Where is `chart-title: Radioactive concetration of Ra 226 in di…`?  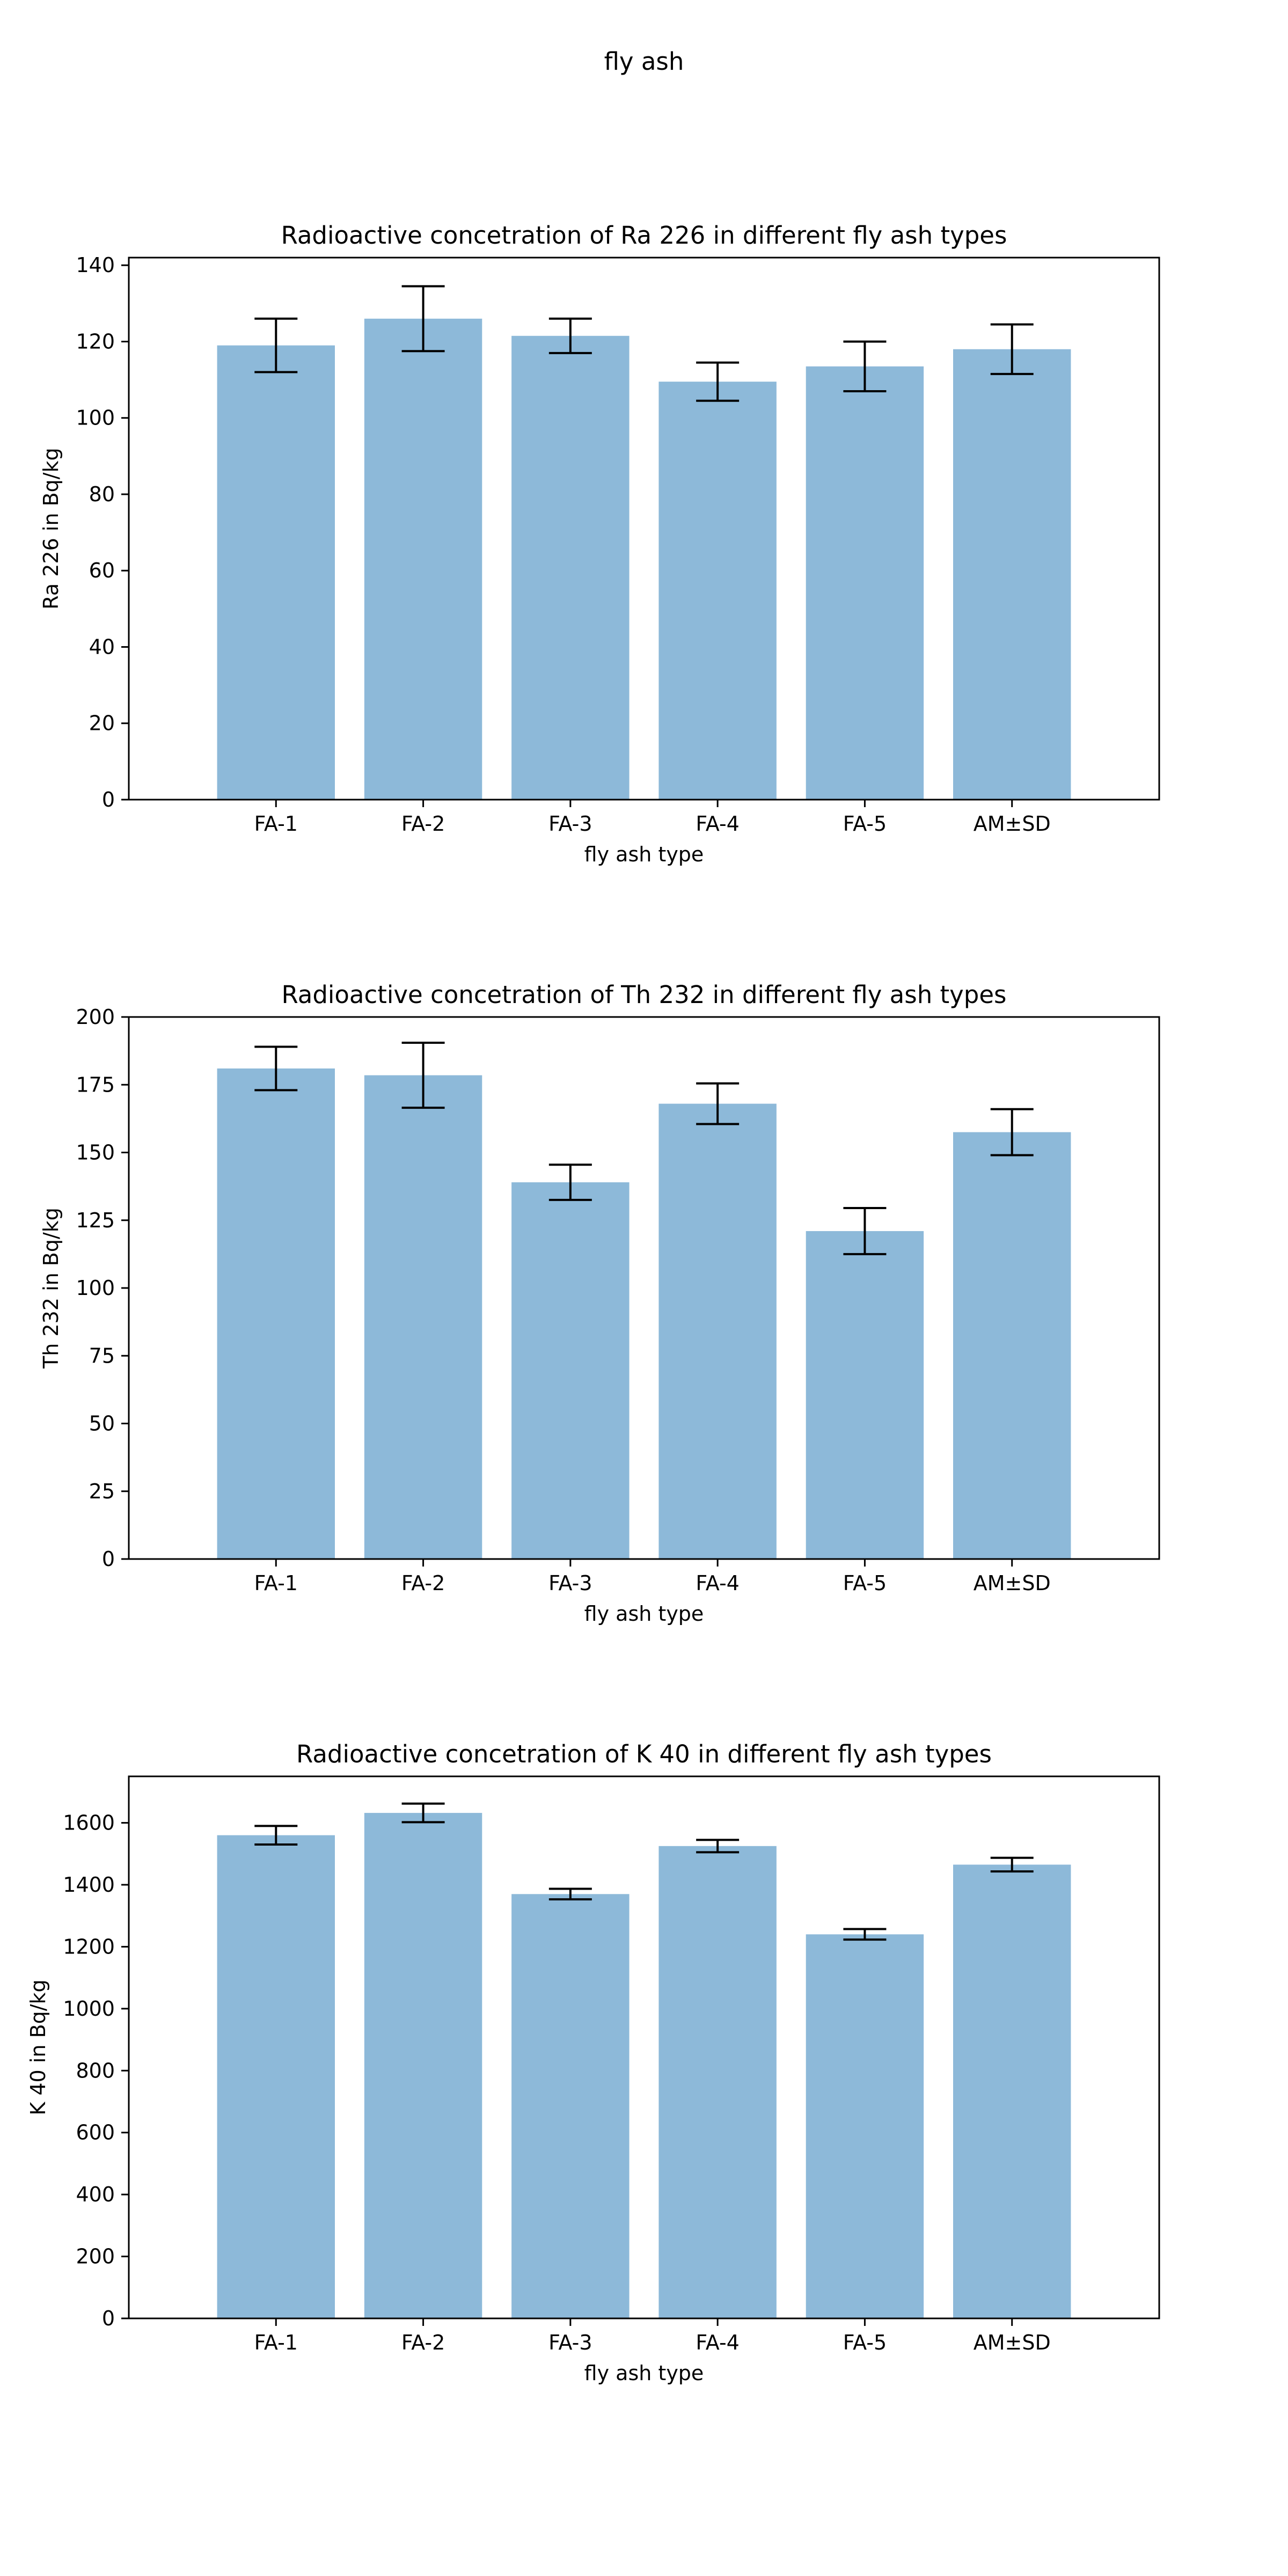
chart-title: Radioactive concetration of Ra 226 in di… is located at coordinates (644, 235).